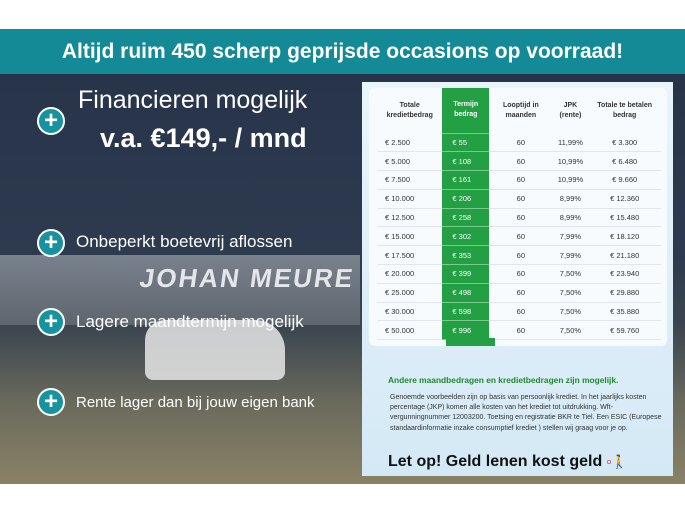  I want to click on table-cell: € 15.480, so click(624, 218).